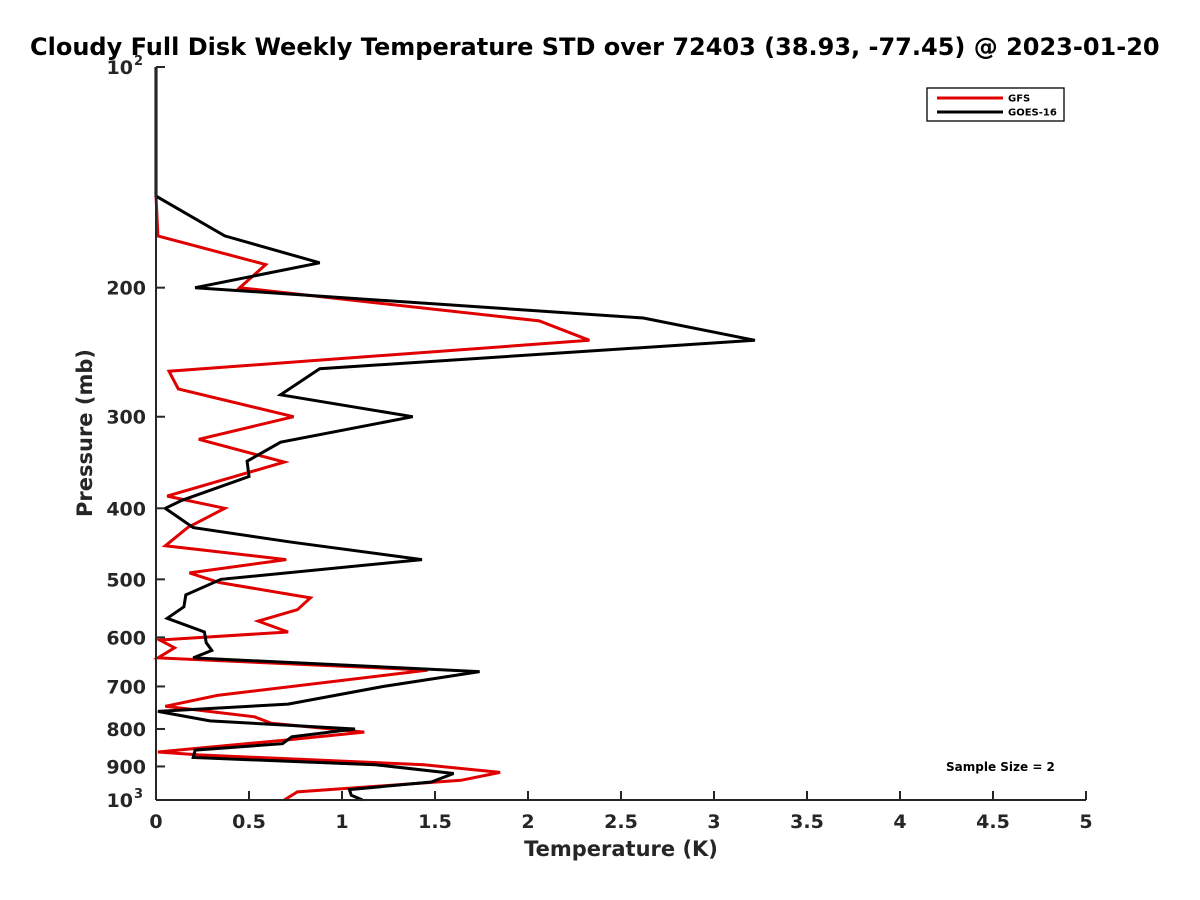 This screenshot has height=900, width=1200. What do you see at coordinates (807, 822) in the screenshot?
I see `x-tick-label: 3.5` at bounding box center [807, 822].